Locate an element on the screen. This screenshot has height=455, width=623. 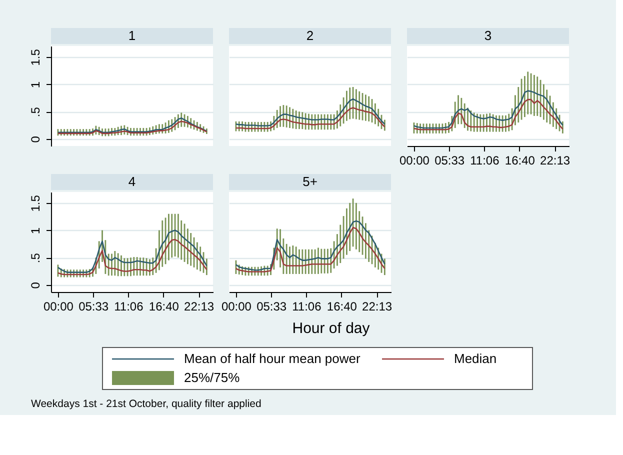
legend-label: Median is located at coordinates (475, 358).